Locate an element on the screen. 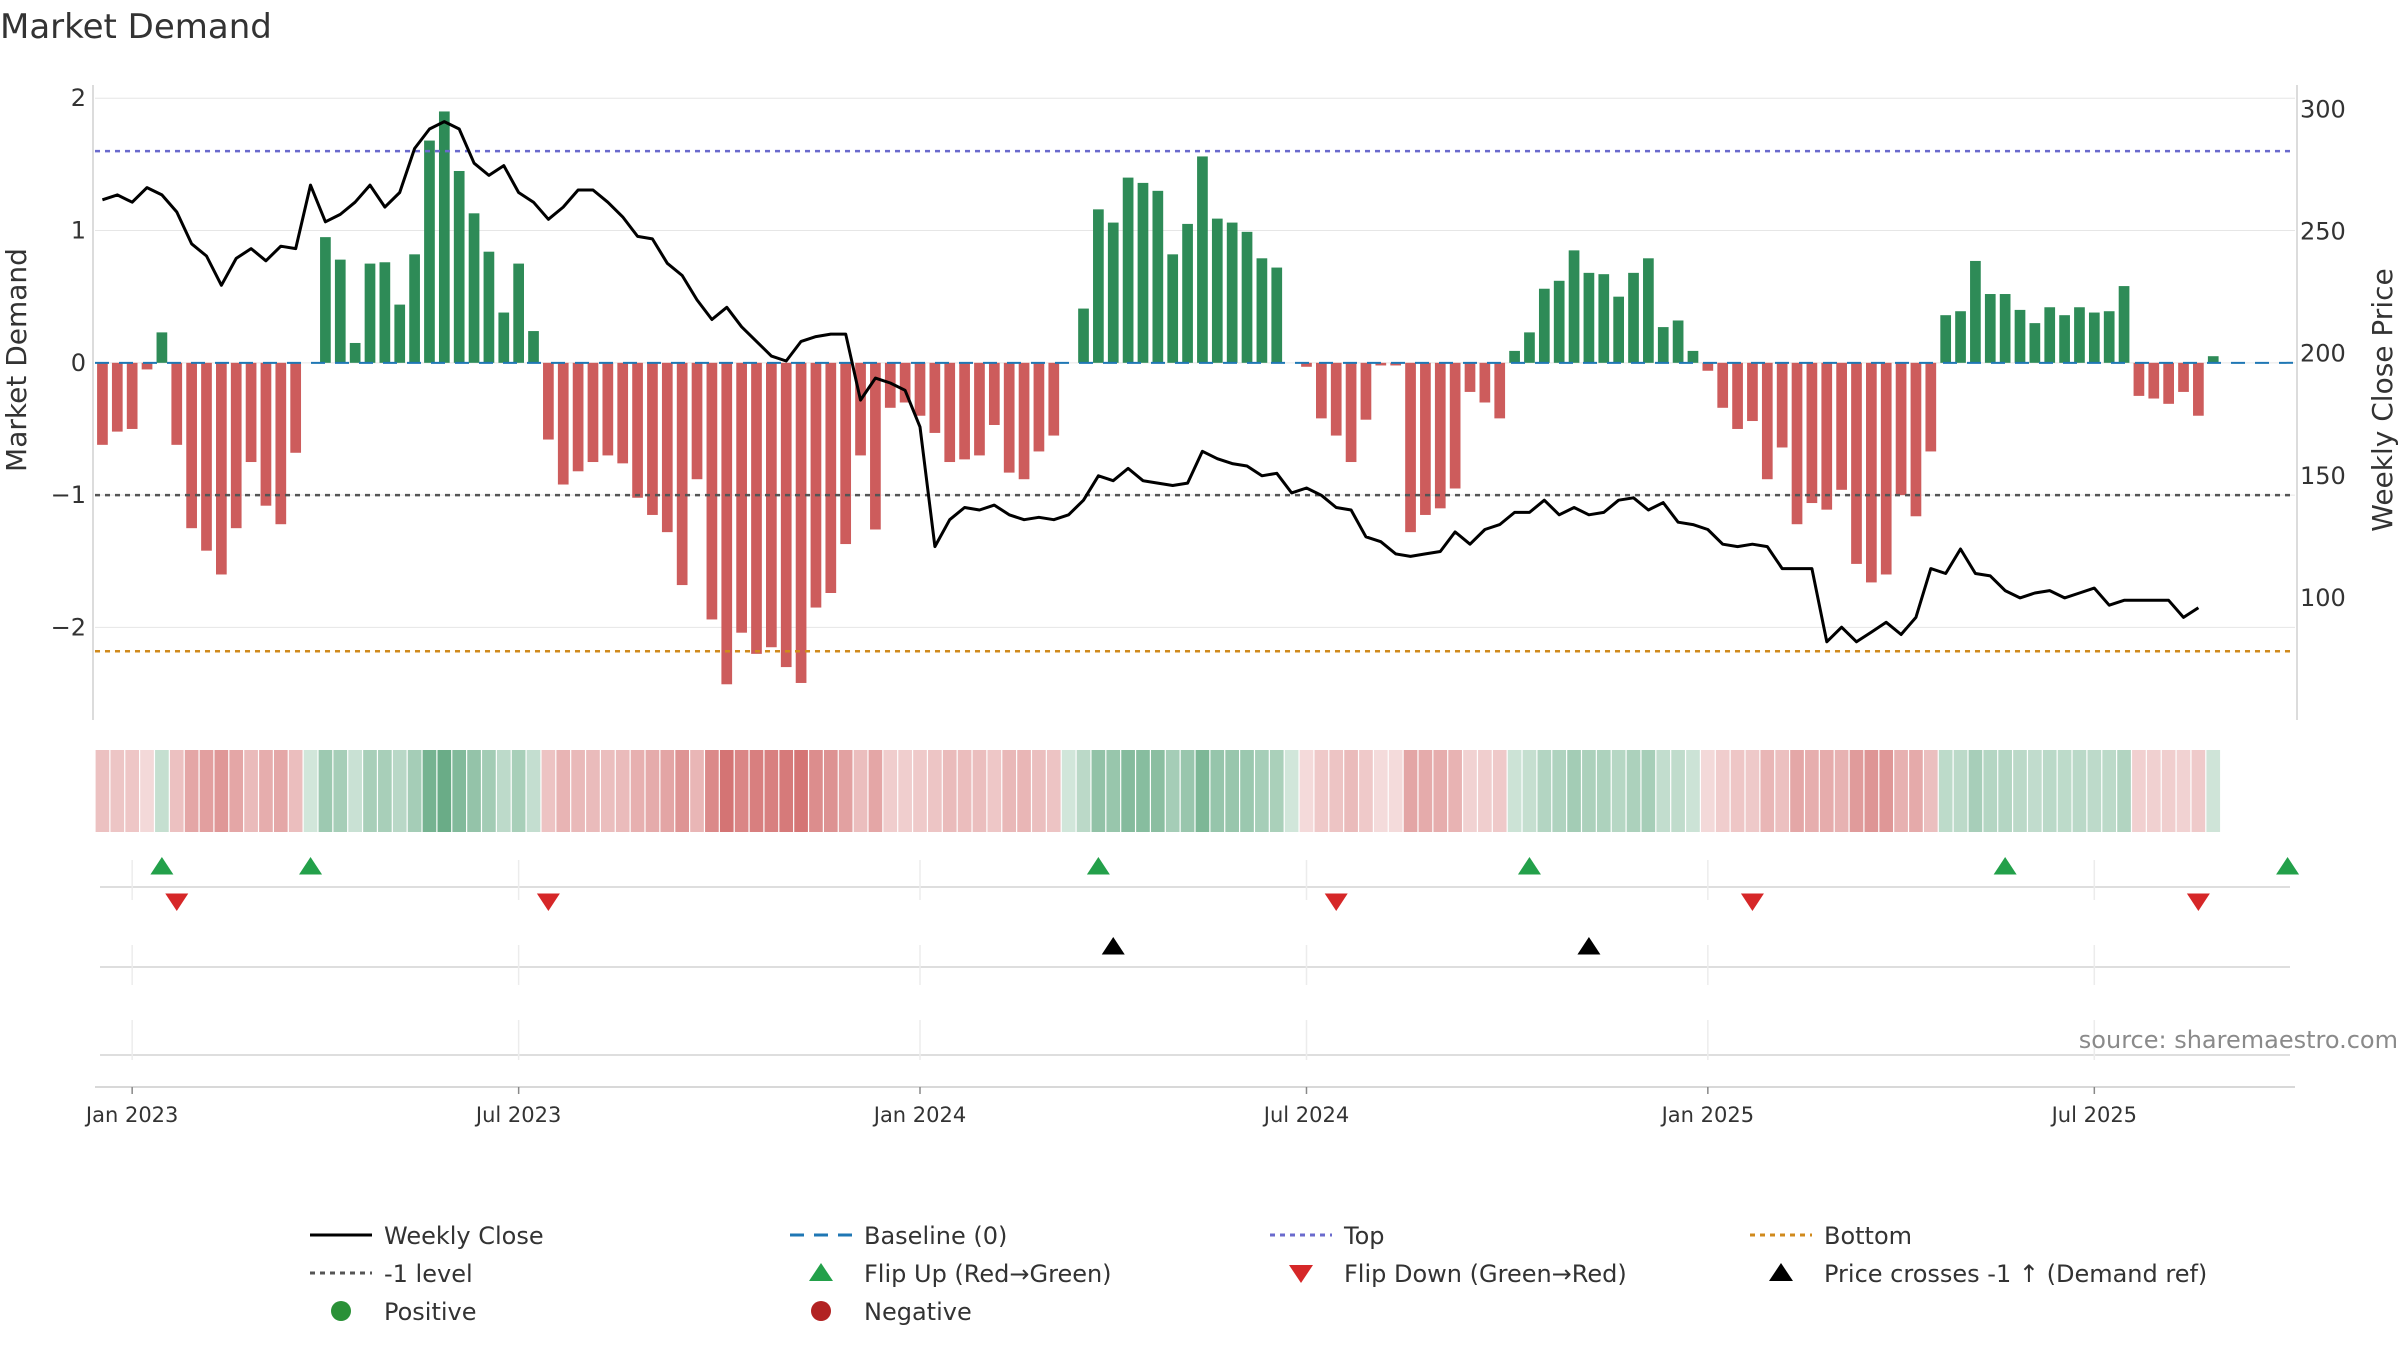 Image resolution: width=2400 pixels, height=1350 pixels. x-tick-label: Jan 2024 is located at coordinates (919, 1115).